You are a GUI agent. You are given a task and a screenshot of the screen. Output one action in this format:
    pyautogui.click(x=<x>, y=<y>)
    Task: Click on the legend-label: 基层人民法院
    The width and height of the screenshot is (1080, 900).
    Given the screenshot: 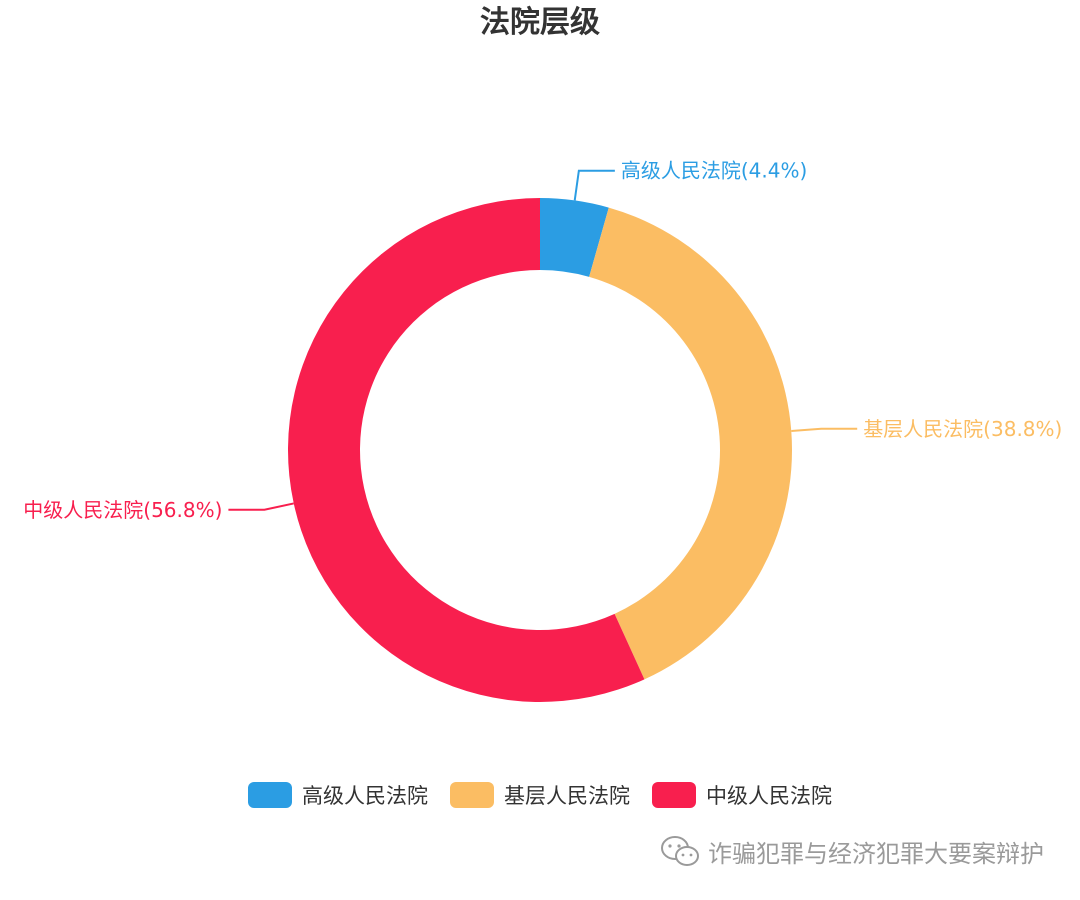 What is the action you would take?
    pyautogui.click(x=567, y=796)
    